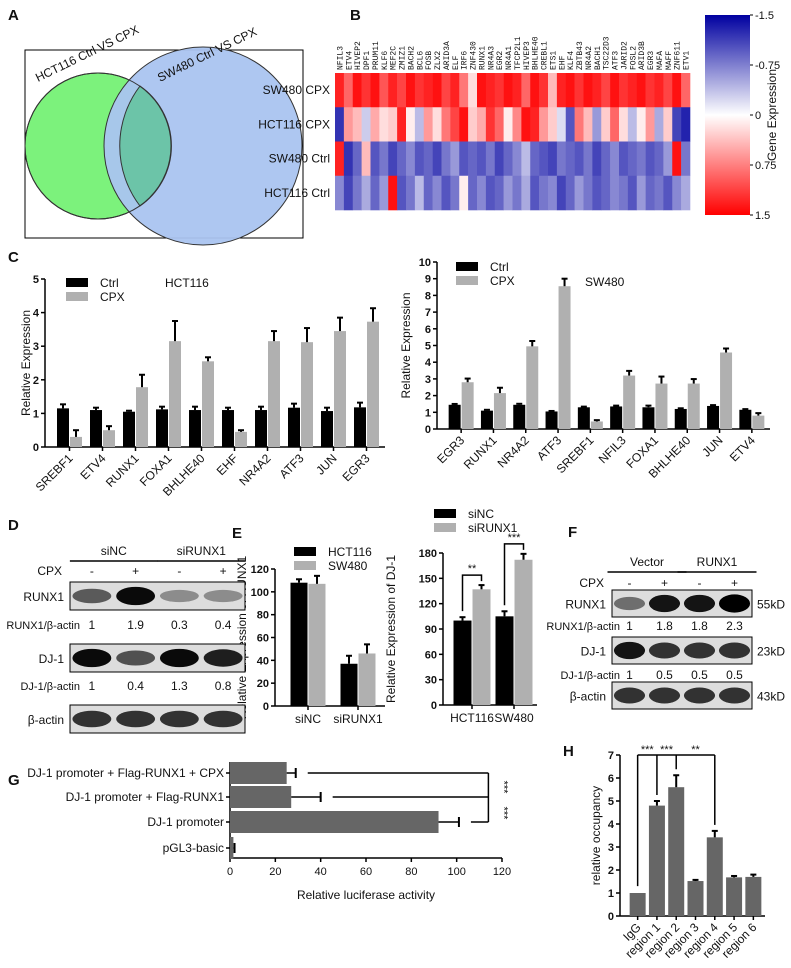  Describe the element at coordinates (491, 58) in the screenshot. I see `heatmap-column-label: NR4A3` at that location.